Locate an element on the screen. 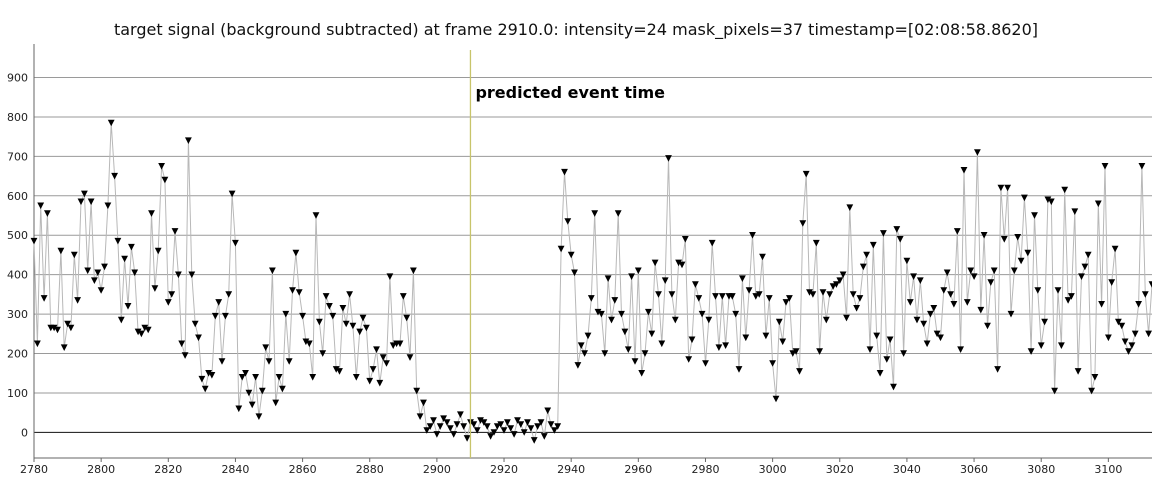  x-tick-label: 3000 is located at coordinates (773, 469).